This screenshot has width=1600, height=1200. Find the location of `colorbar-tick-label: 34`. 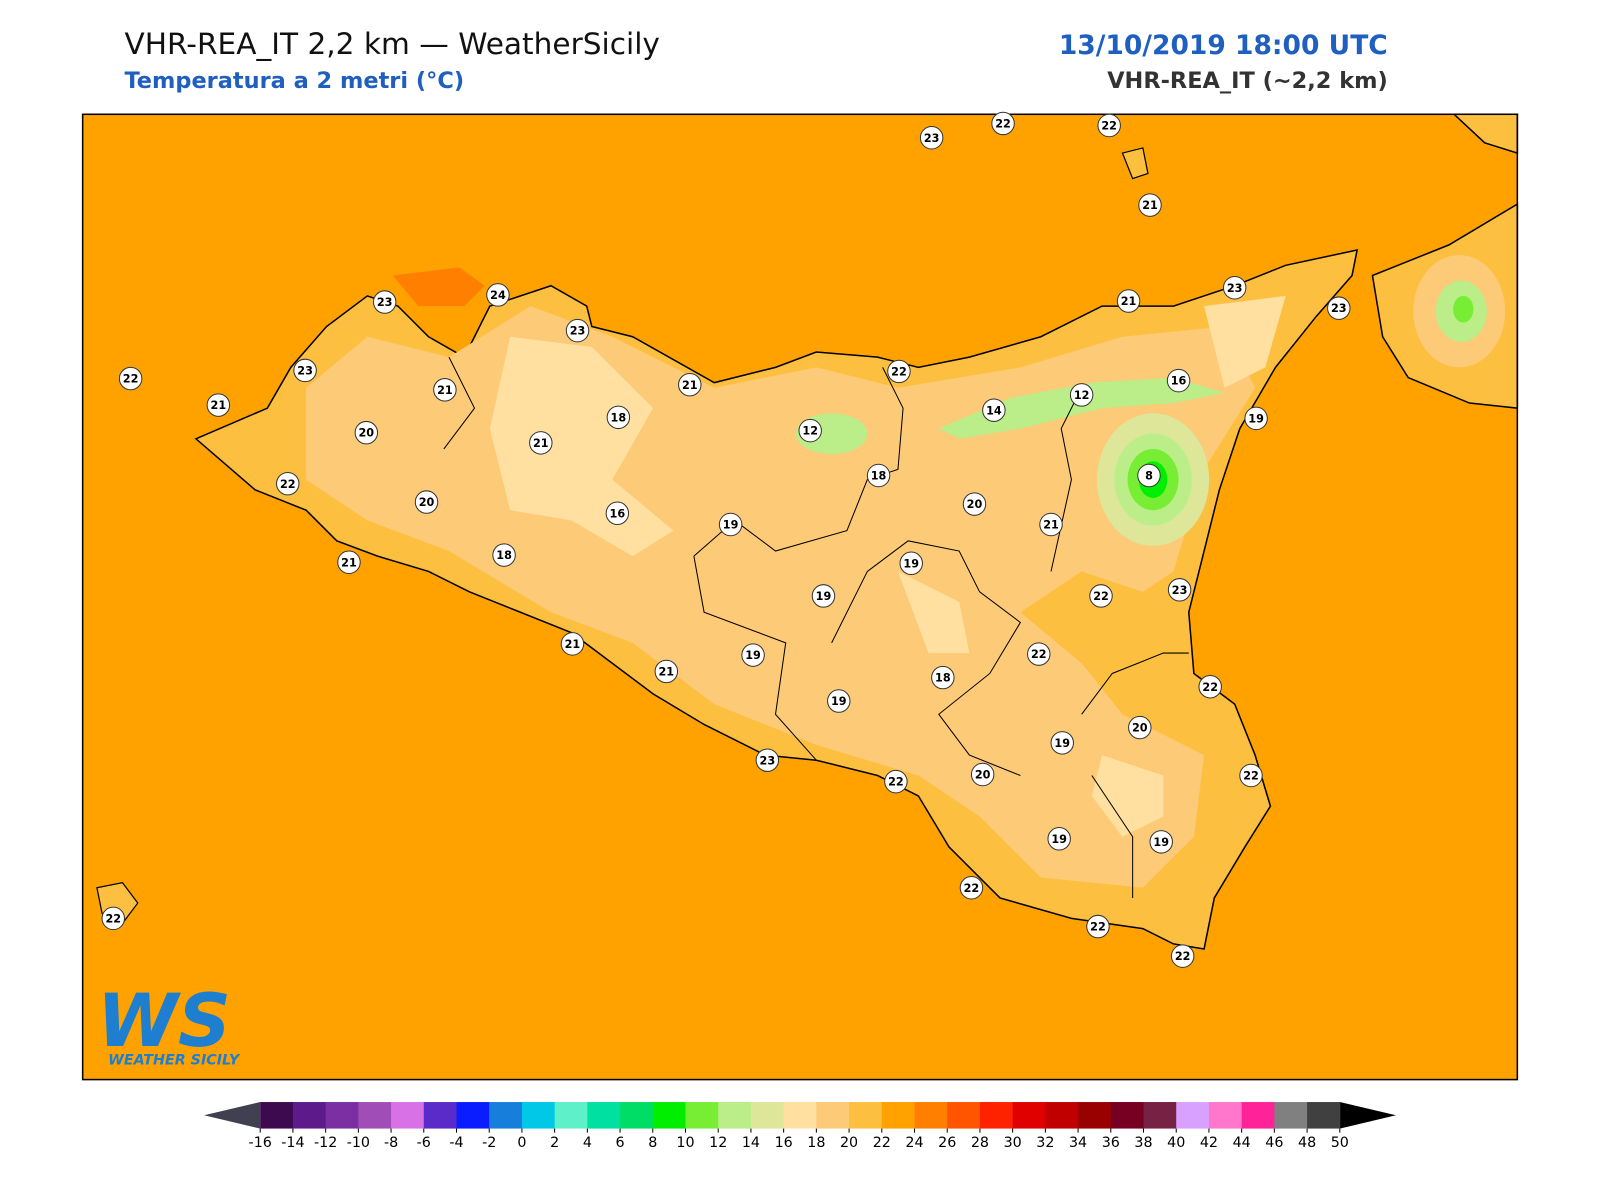

colorbar-tick-label: 34 is located at coordinates (1078, 1143).